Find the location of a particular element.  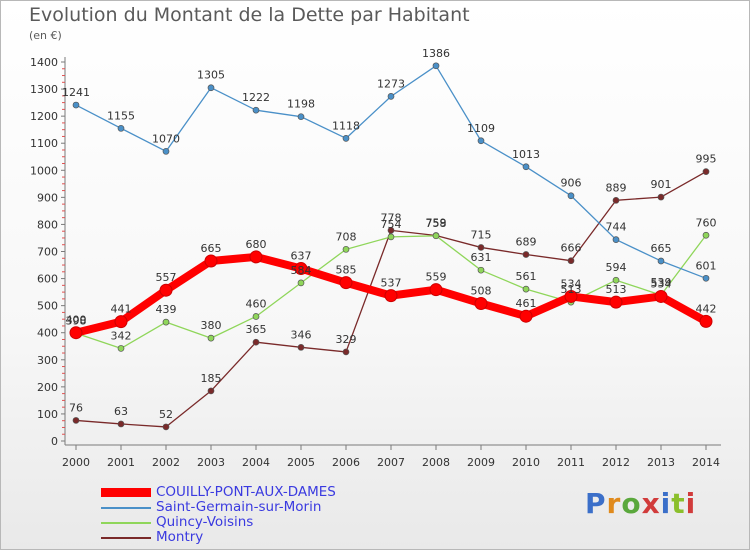

data-label: 1273 is located at coordinates (391, 83).